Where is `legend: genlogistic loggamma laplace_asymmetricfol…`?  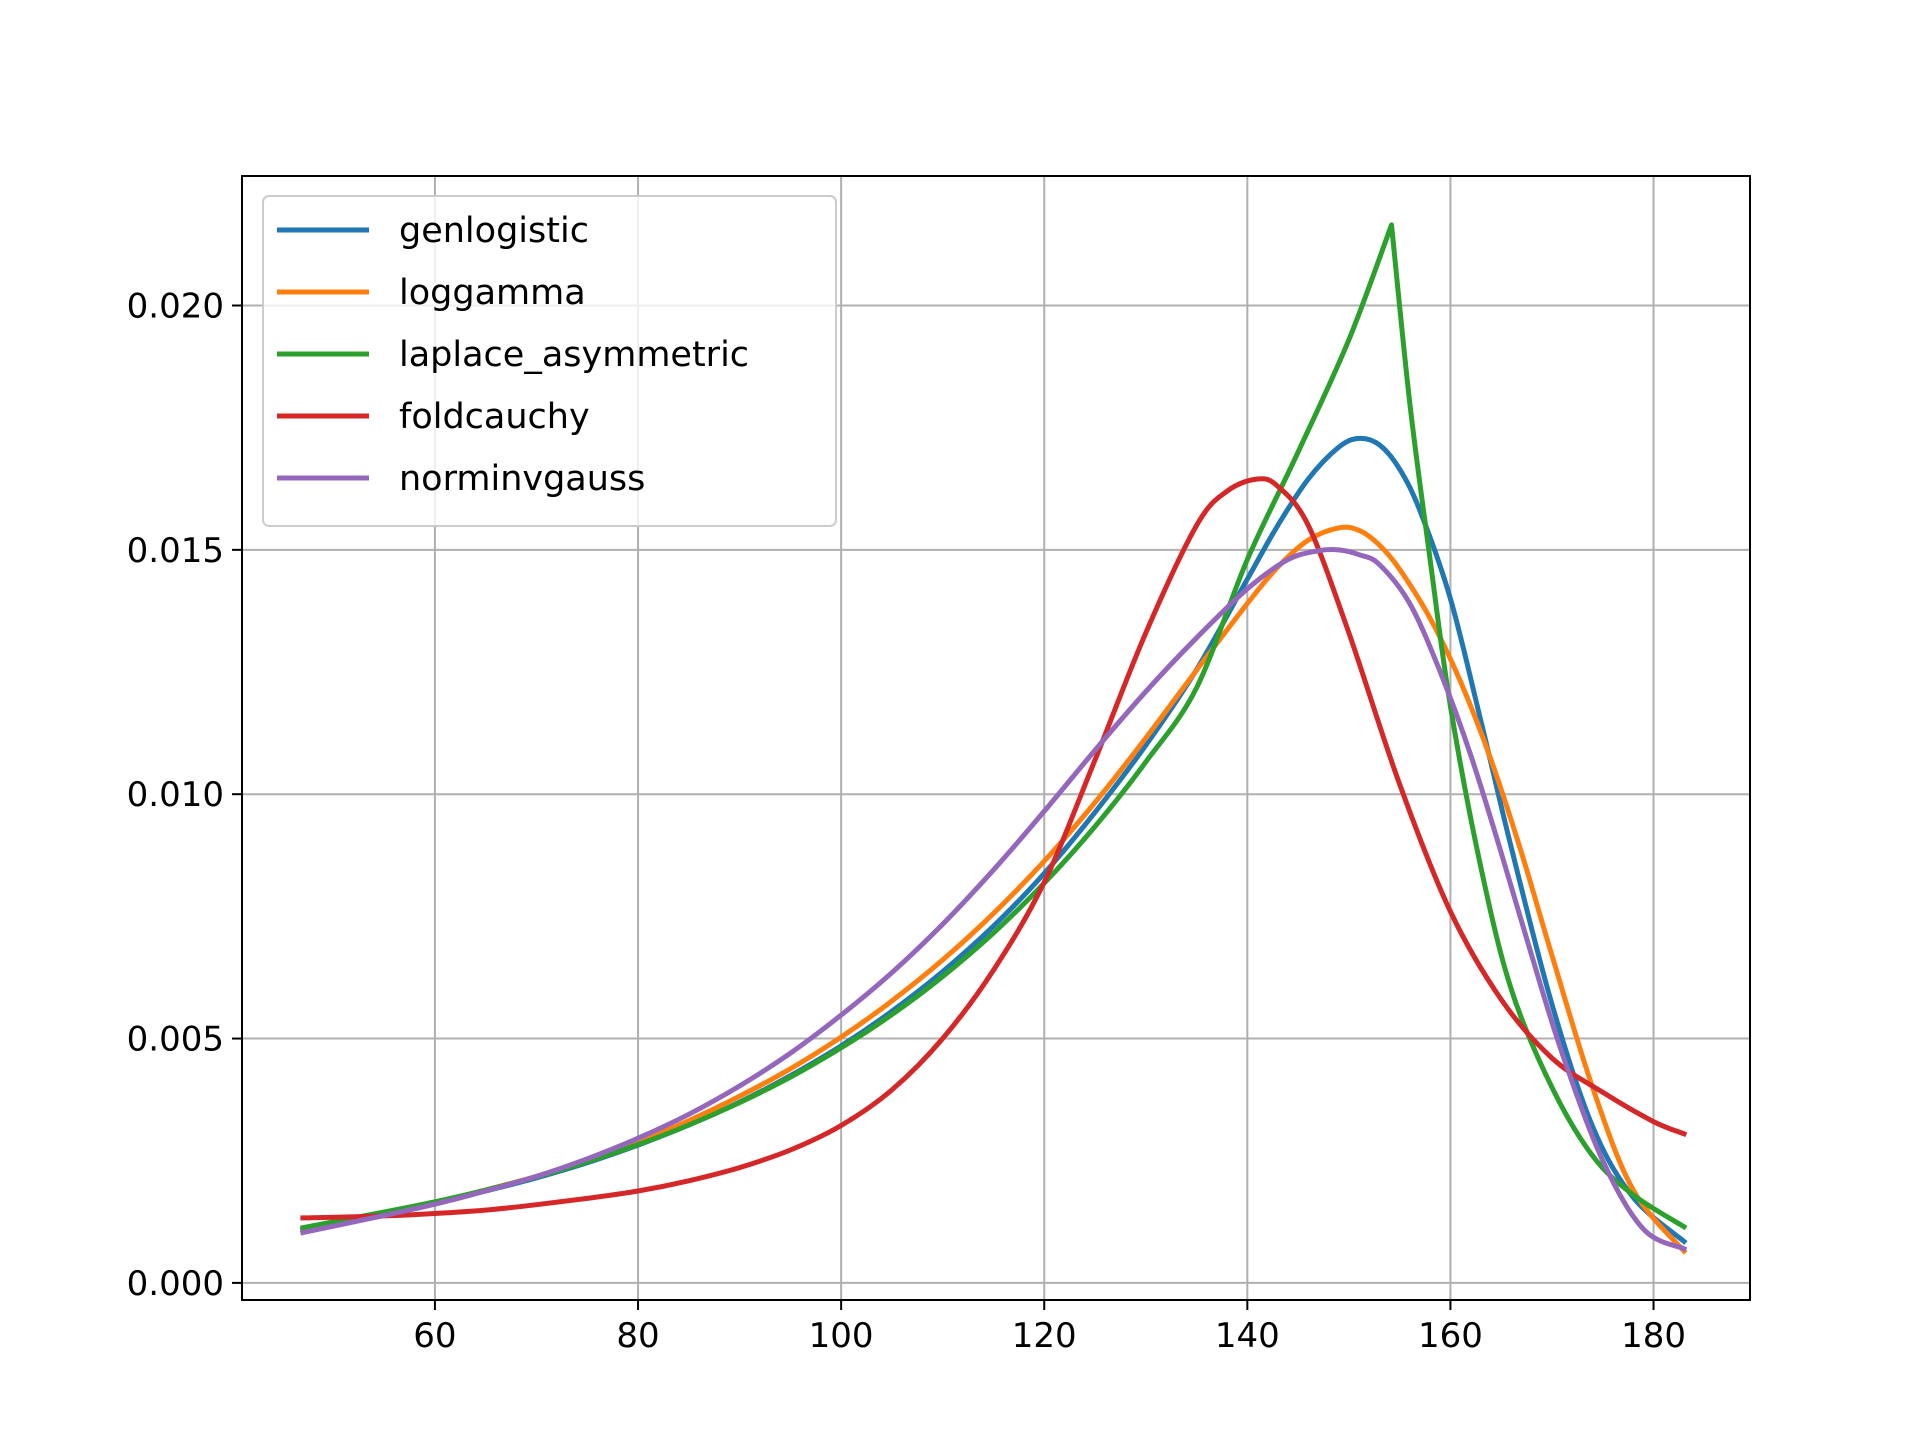
legend: genlogistic loggamma laplace_asymmetricfol… is located at coordinates (549, 361).